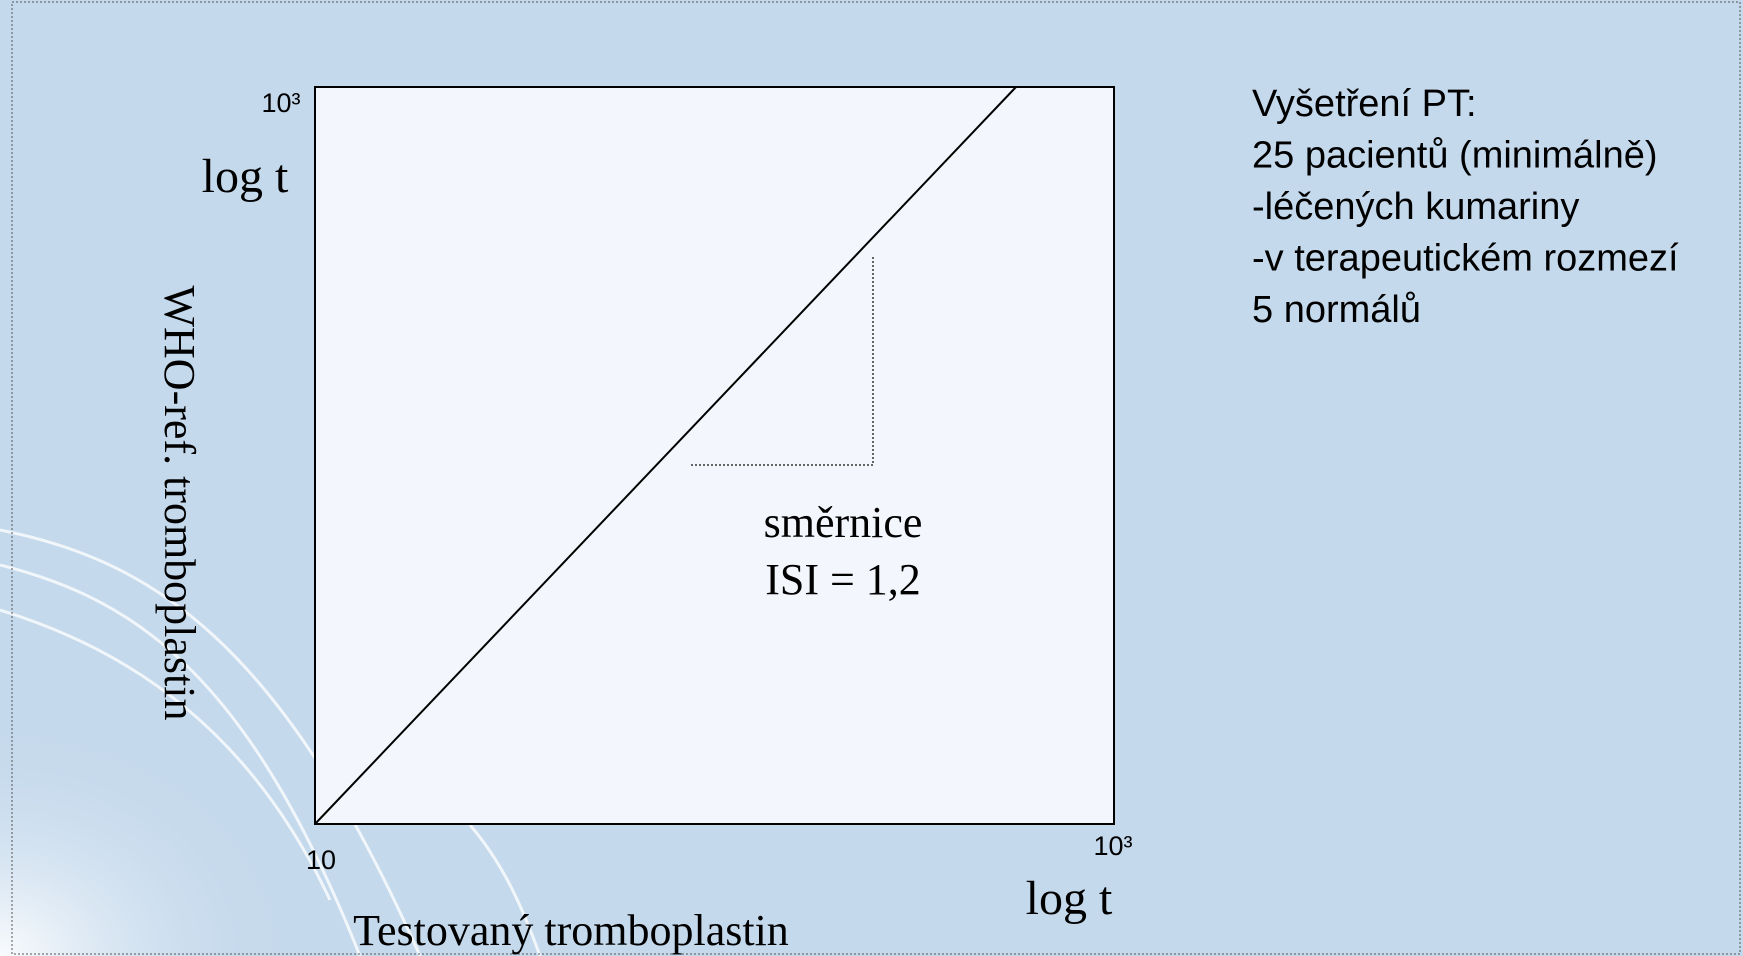 The image size is (1743, 956). Describe the element at coordinates (179, 503) in the screenshot. I see `y-axis-title: WHO-ref. tromboplastin` at that location.